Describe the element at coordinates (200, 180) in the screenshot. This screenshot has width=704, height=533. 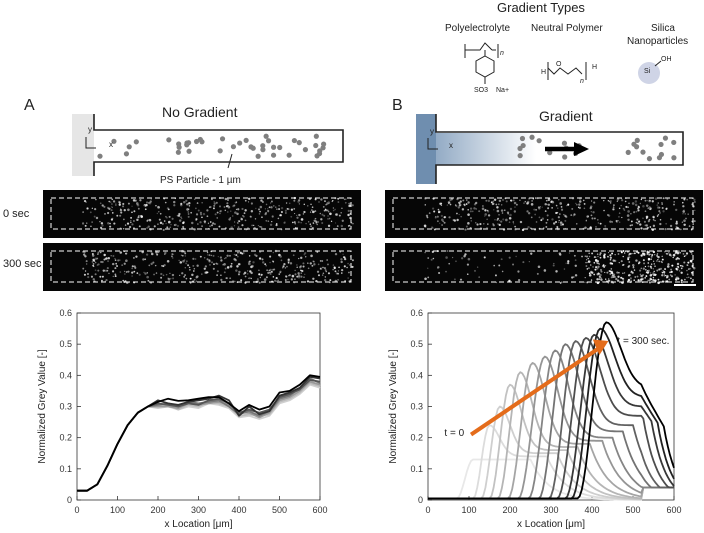
I see `particle-label: PS Particle - 1 µm` at that location.